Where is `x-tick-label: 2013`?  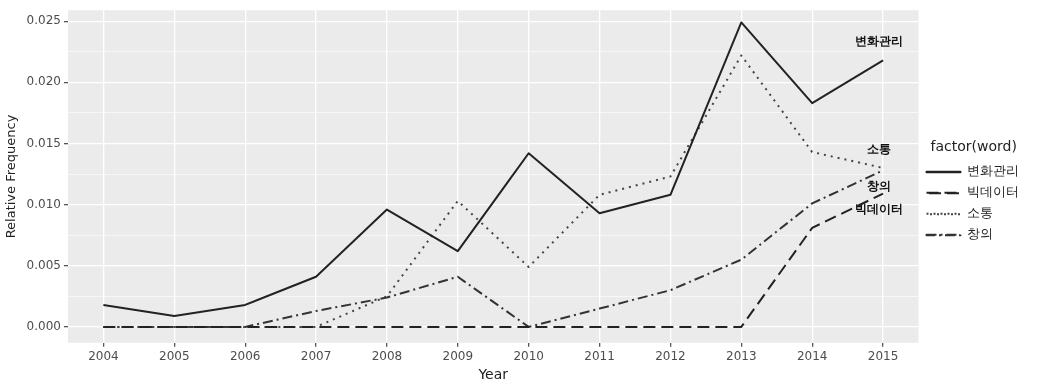
x-tick-label: 2013 is located at coordinates (741, 356).